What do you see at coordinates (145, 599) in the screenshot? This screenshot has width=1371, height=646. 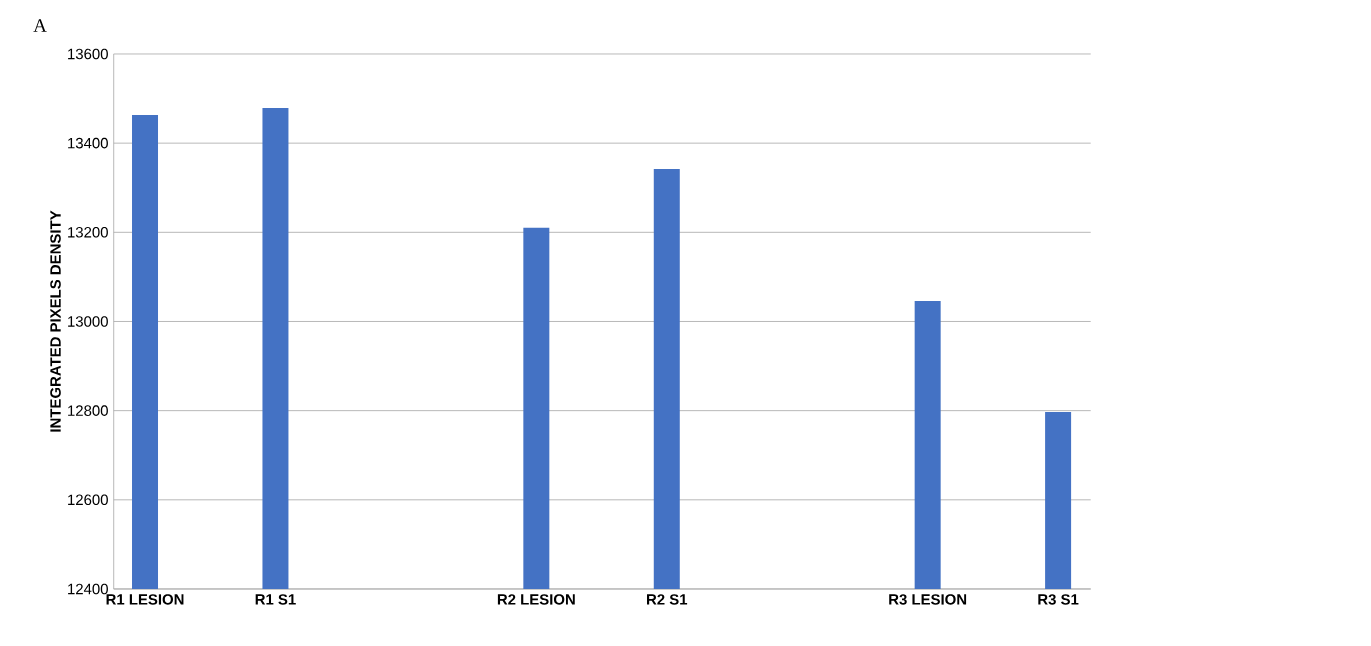 I see `x-tick-label: R1 LESION` at bounding box center [145, 599].